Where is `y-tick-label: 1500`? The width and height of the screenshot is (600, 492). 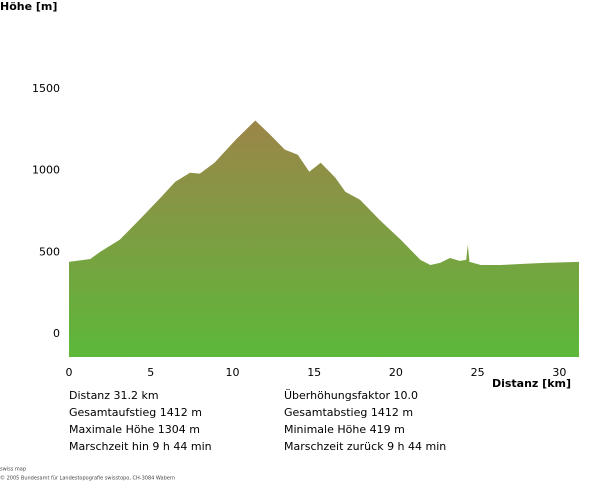 y-tick-label: 1500 is located at coordinates (46, 88).